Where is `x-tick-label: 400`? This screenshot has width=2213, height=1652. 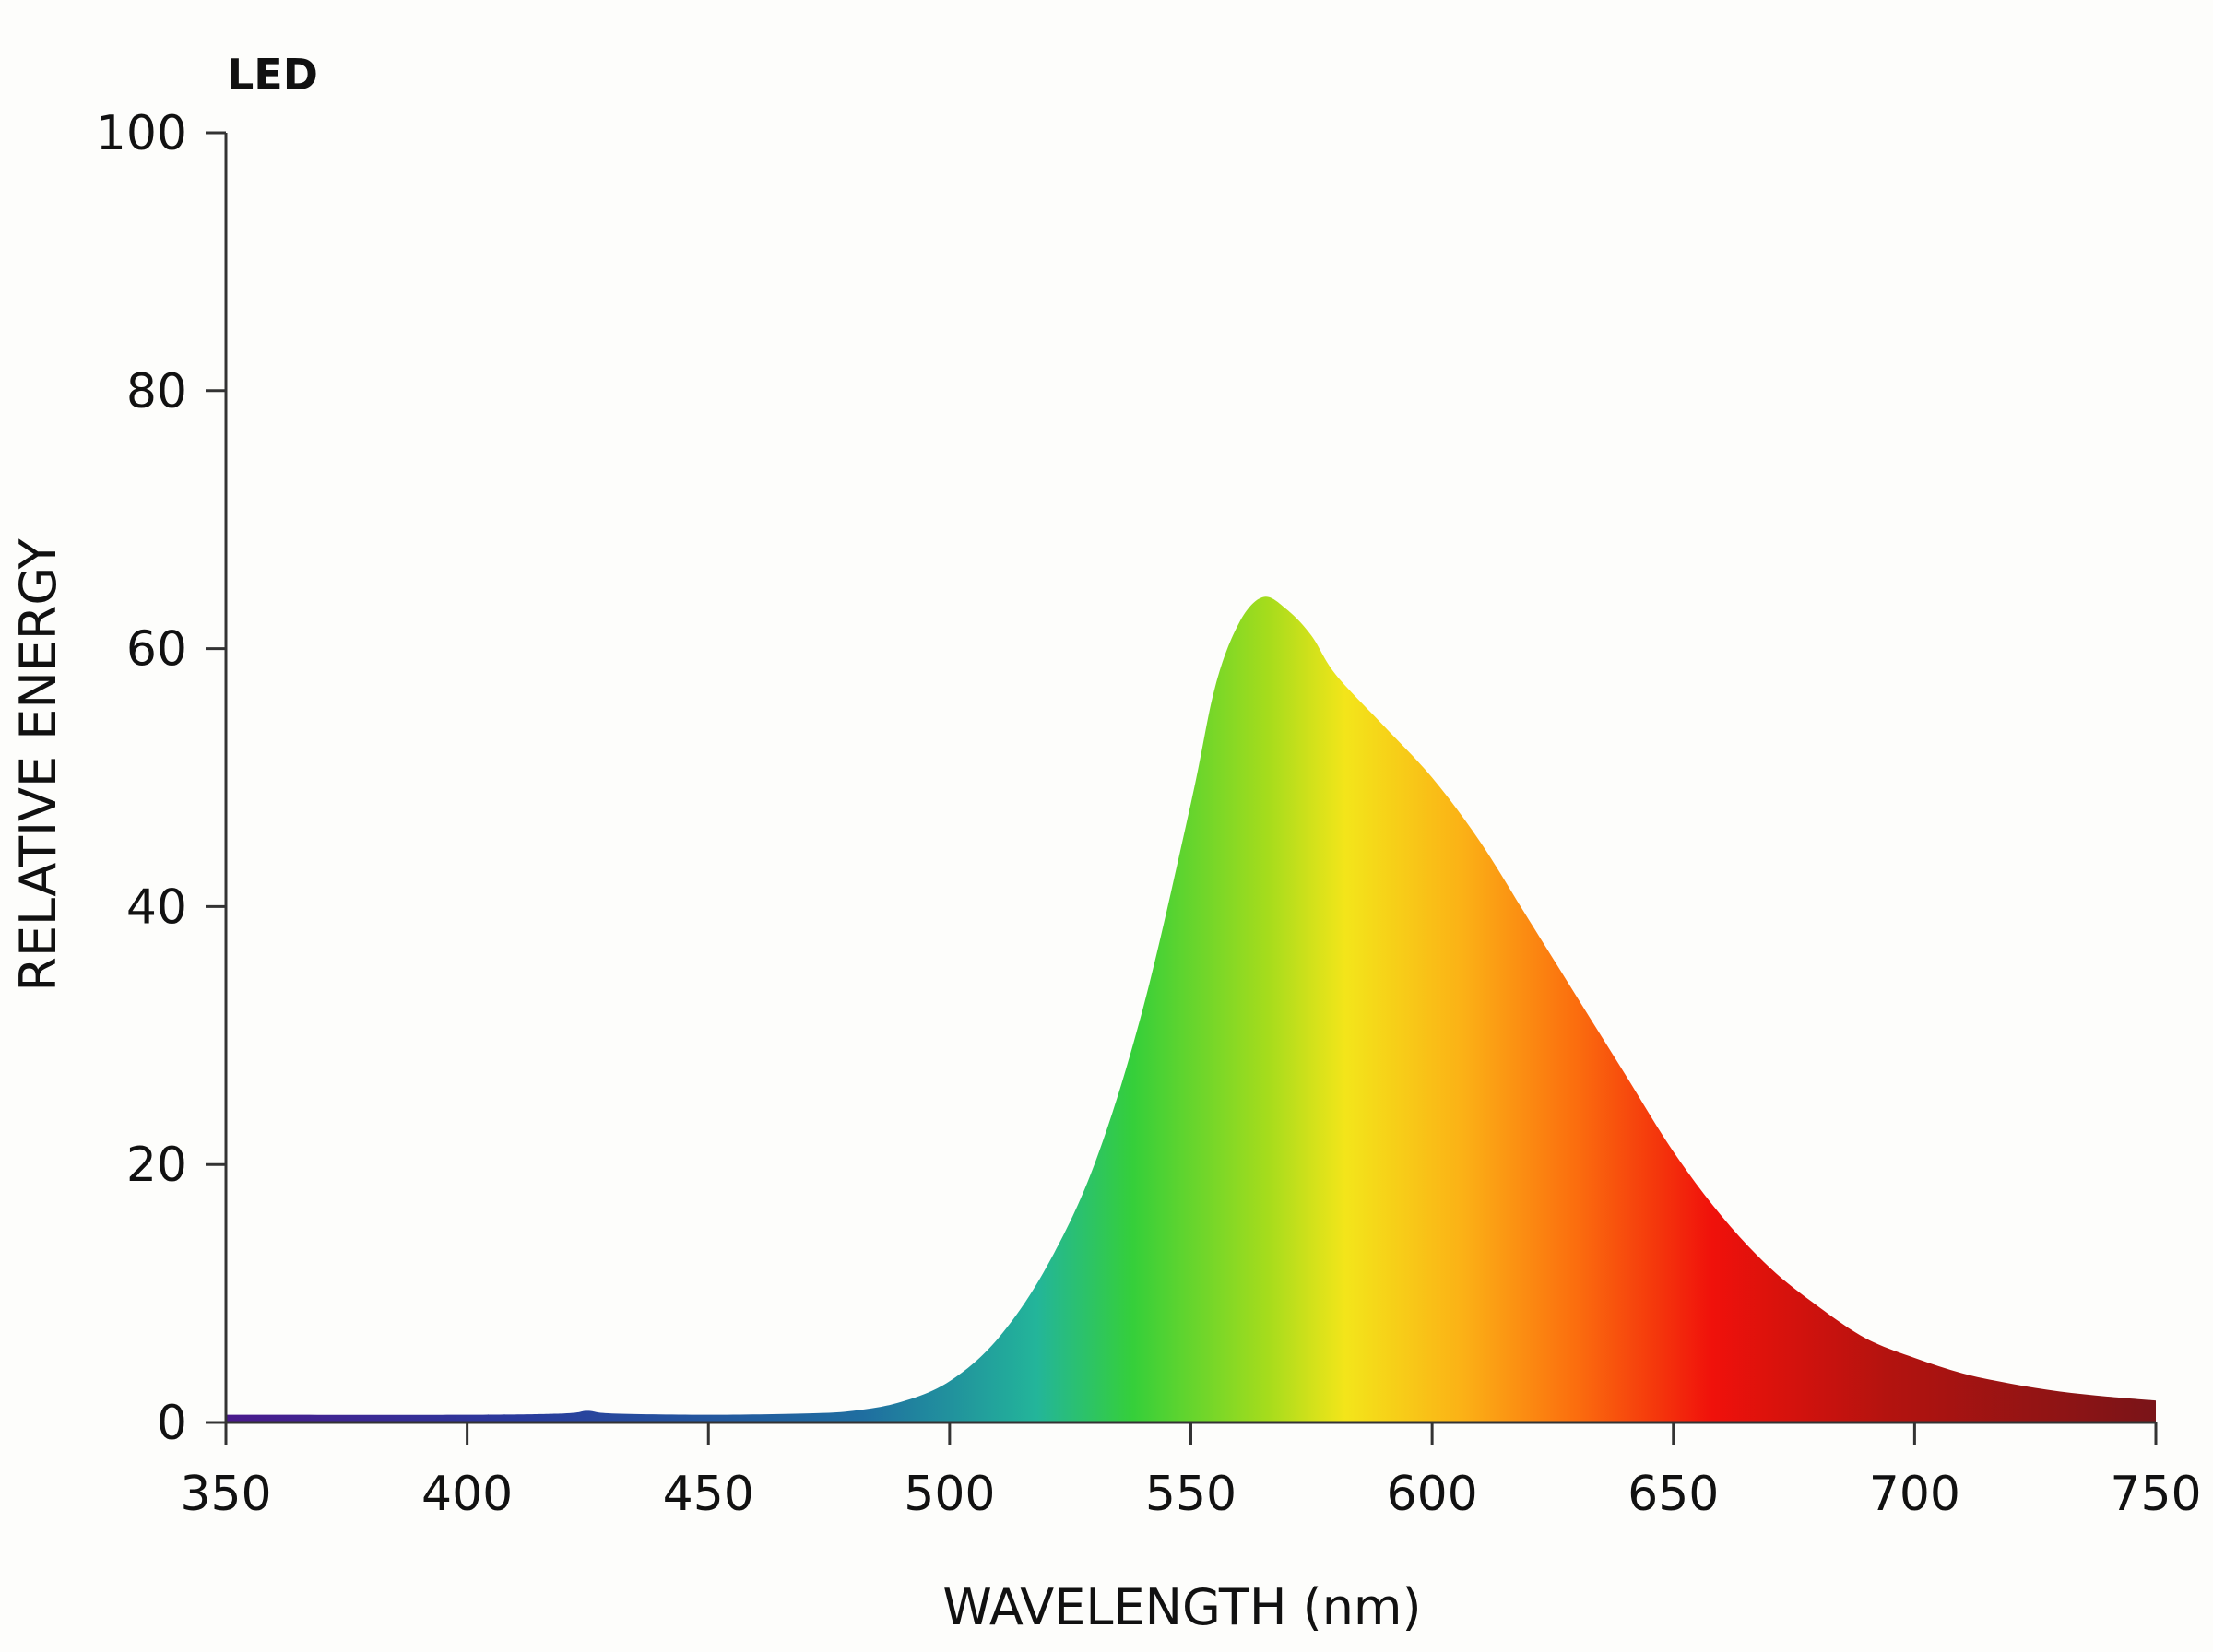
x-tick-label: 400 is located at coordinates (467, 1494).